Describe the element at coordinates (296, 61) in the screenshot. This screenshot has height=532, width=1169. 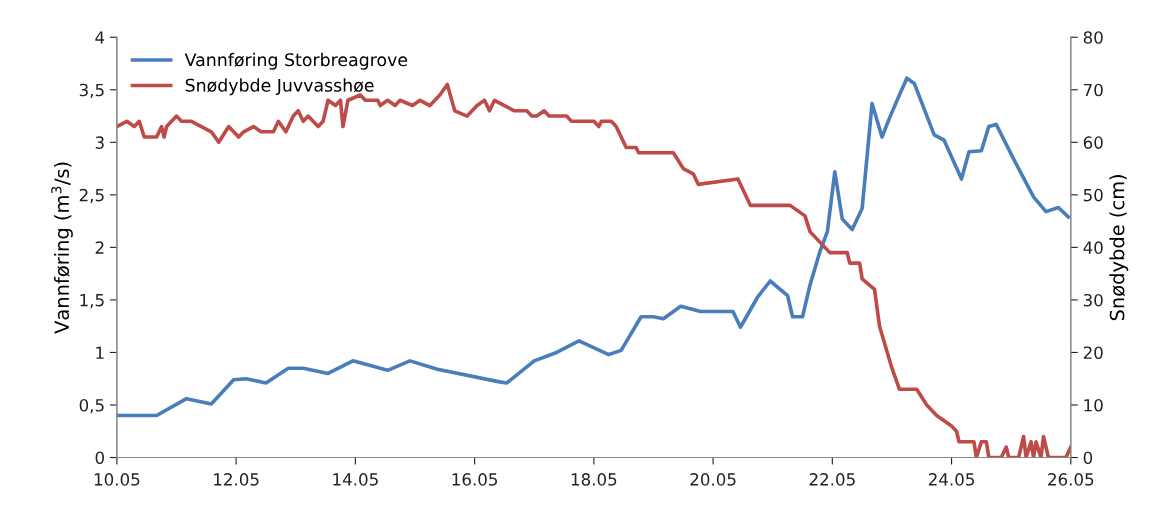
I see `legend-label: Vannføring Storbreagrove` at that location.